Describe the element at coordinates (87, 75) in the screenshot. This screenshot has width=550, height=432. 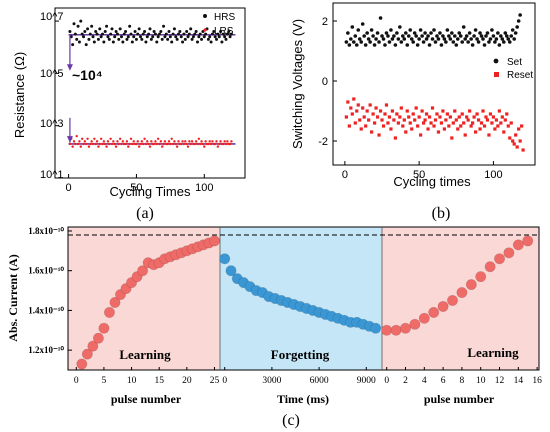
I see `a-annotation: ~10⁴` at that location.